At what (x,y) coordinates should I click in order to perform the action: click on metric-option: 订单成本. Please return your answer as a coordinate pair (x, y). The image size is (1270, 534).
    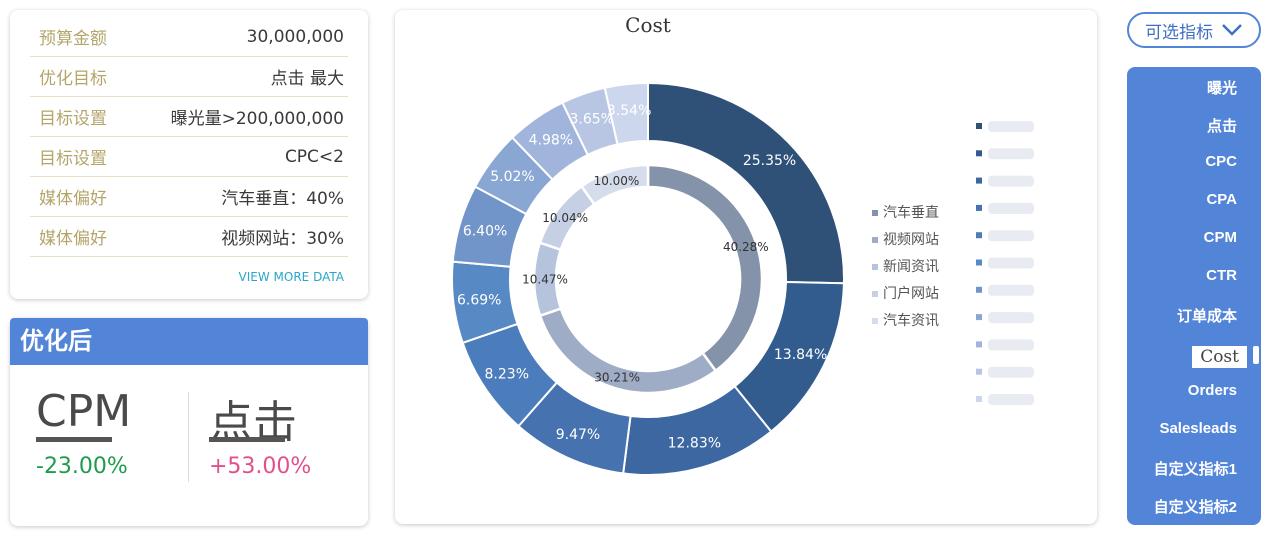
    Looking at the image, I should click on (1206, 316).